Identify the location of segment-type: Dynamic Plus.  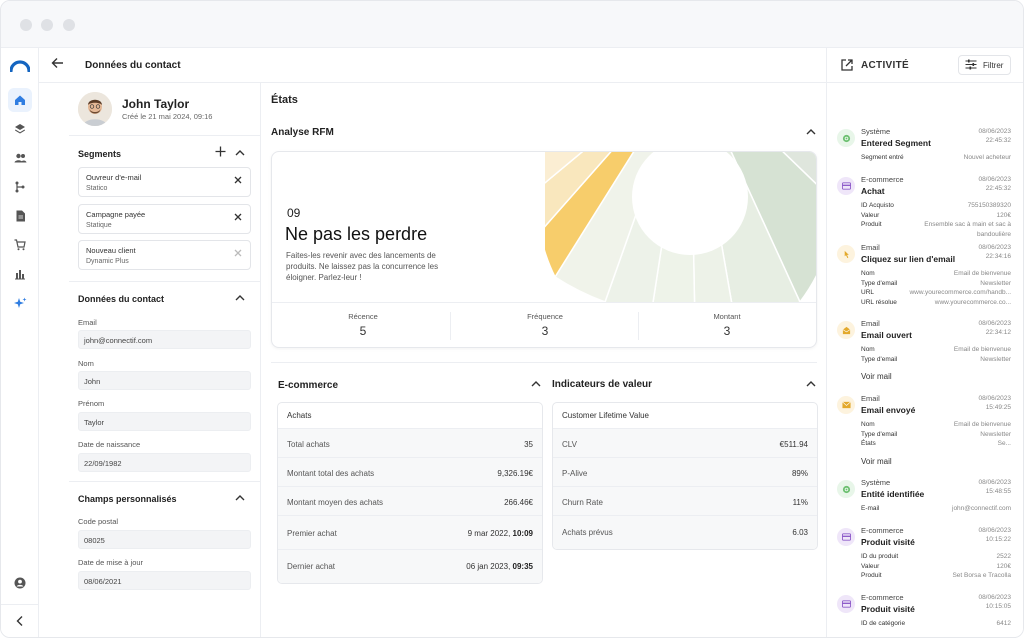
(107, 261).